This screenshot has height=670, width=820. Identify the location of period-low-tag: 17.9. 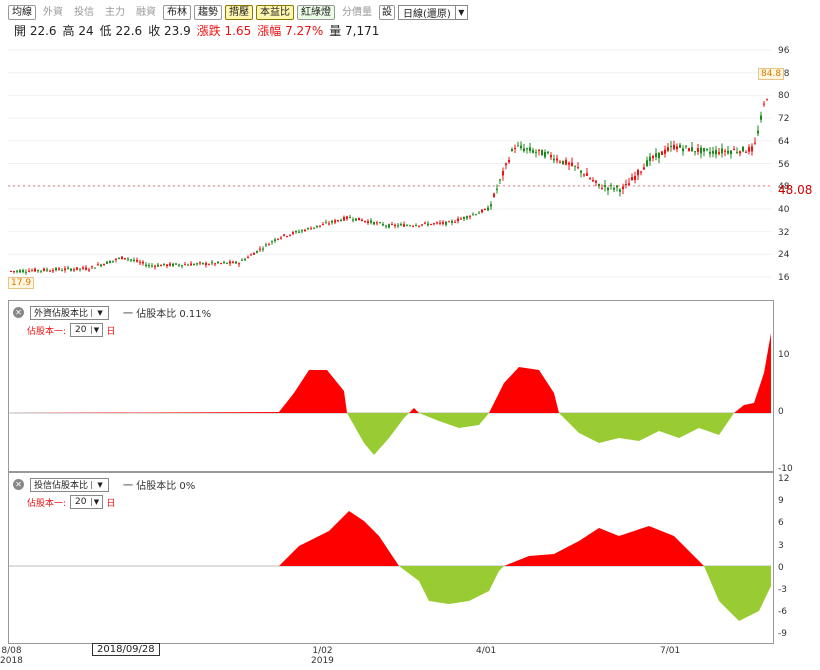
(21, 283).